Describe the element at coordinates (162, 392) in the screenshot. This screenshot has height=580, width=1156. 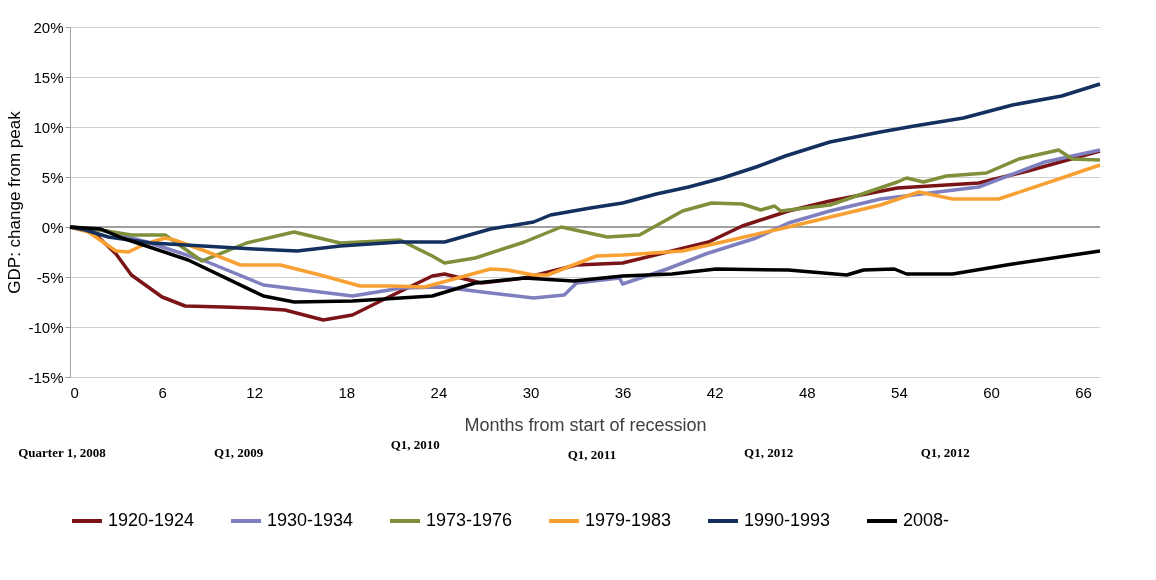
I see `x-tick-label: 6` at that location.